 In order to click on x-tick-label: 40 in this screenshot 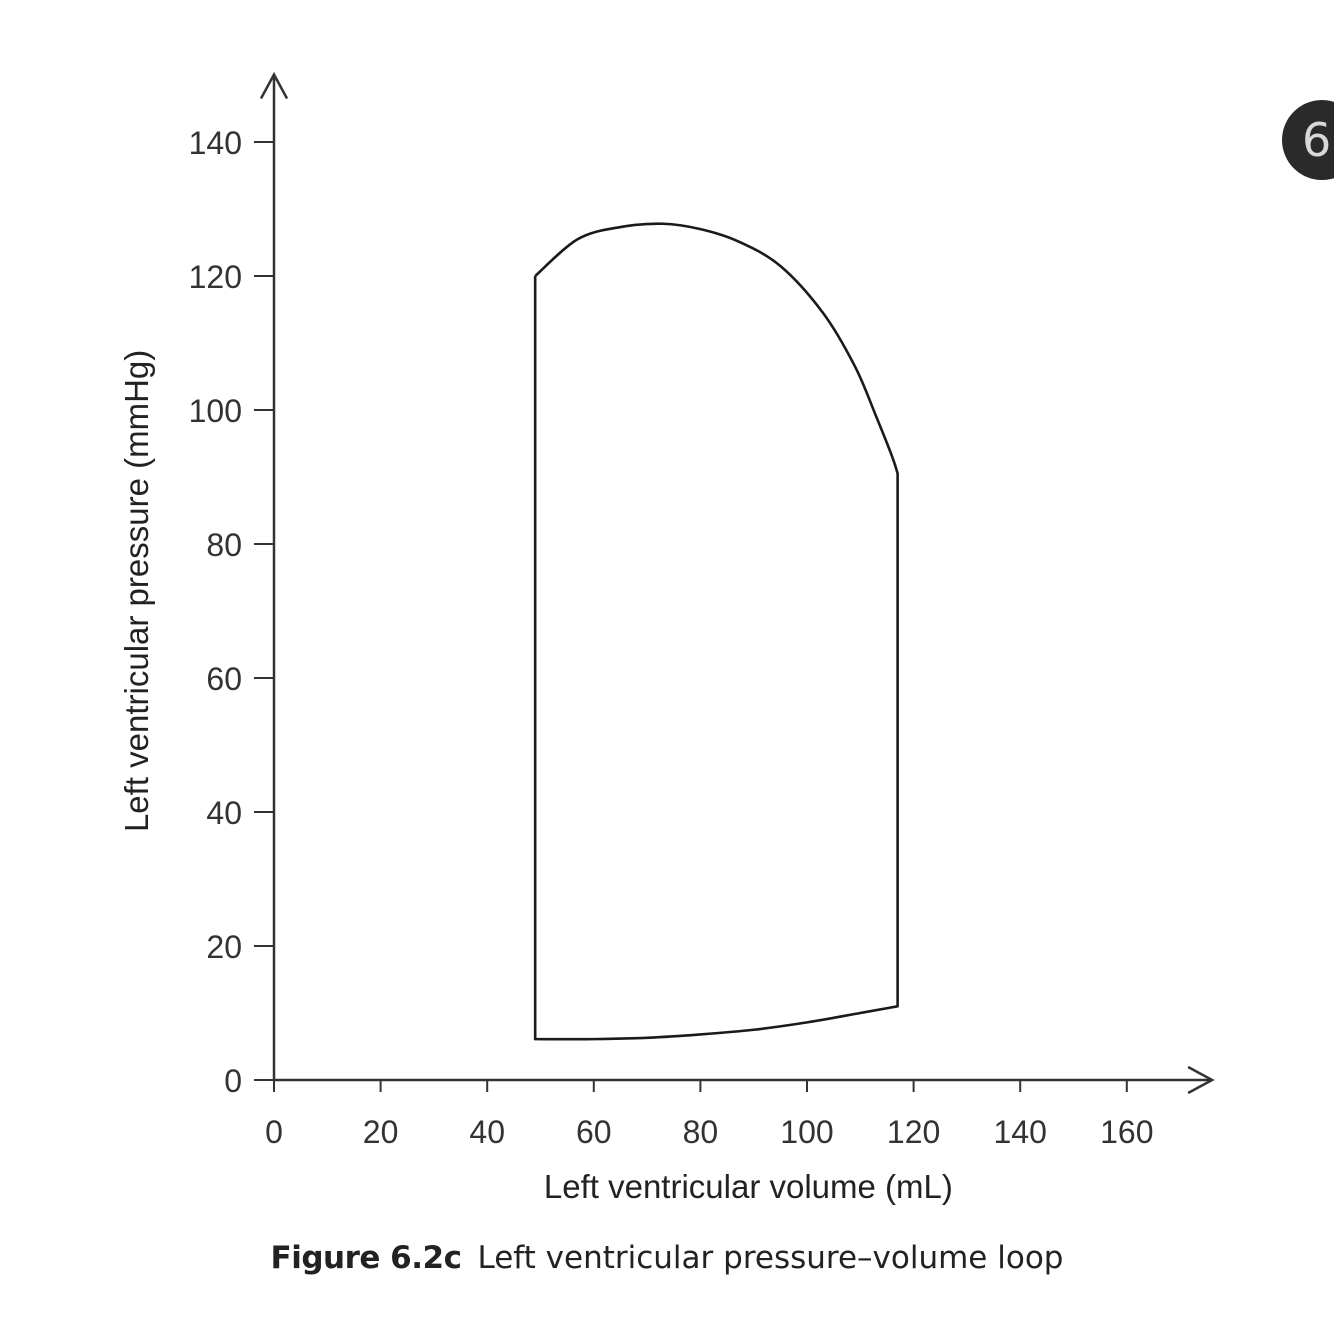, I will do `click(487, 1132)`.